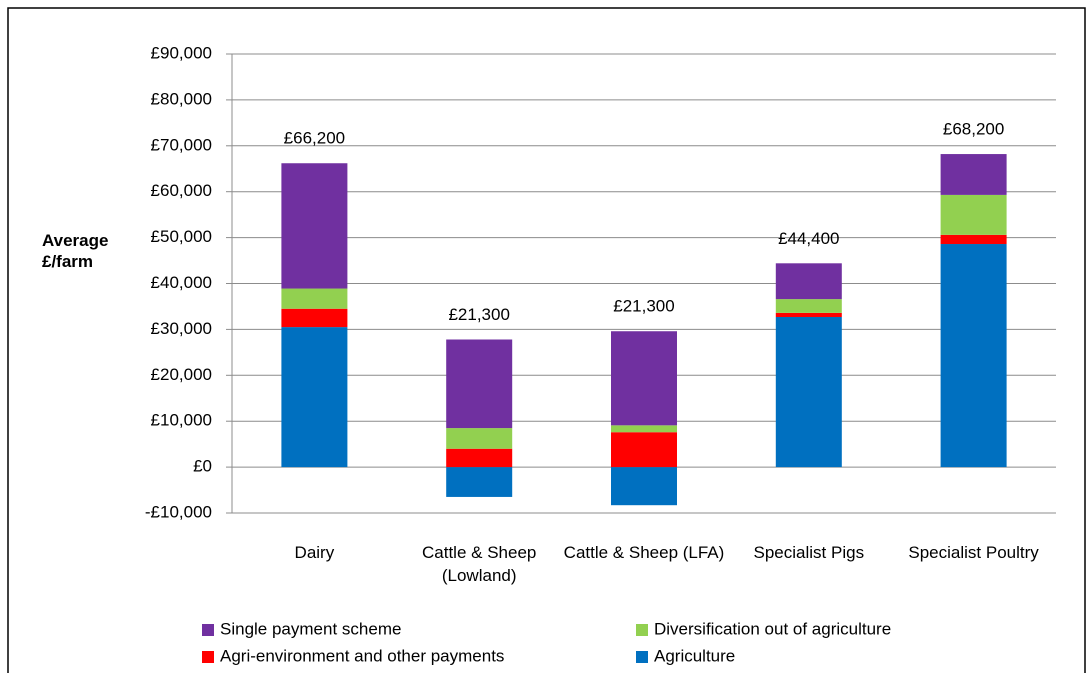  Describe the element at coordinates (973, 552) in the screenshot. I see `x-tick-label: Specialist Poultry` at that location.